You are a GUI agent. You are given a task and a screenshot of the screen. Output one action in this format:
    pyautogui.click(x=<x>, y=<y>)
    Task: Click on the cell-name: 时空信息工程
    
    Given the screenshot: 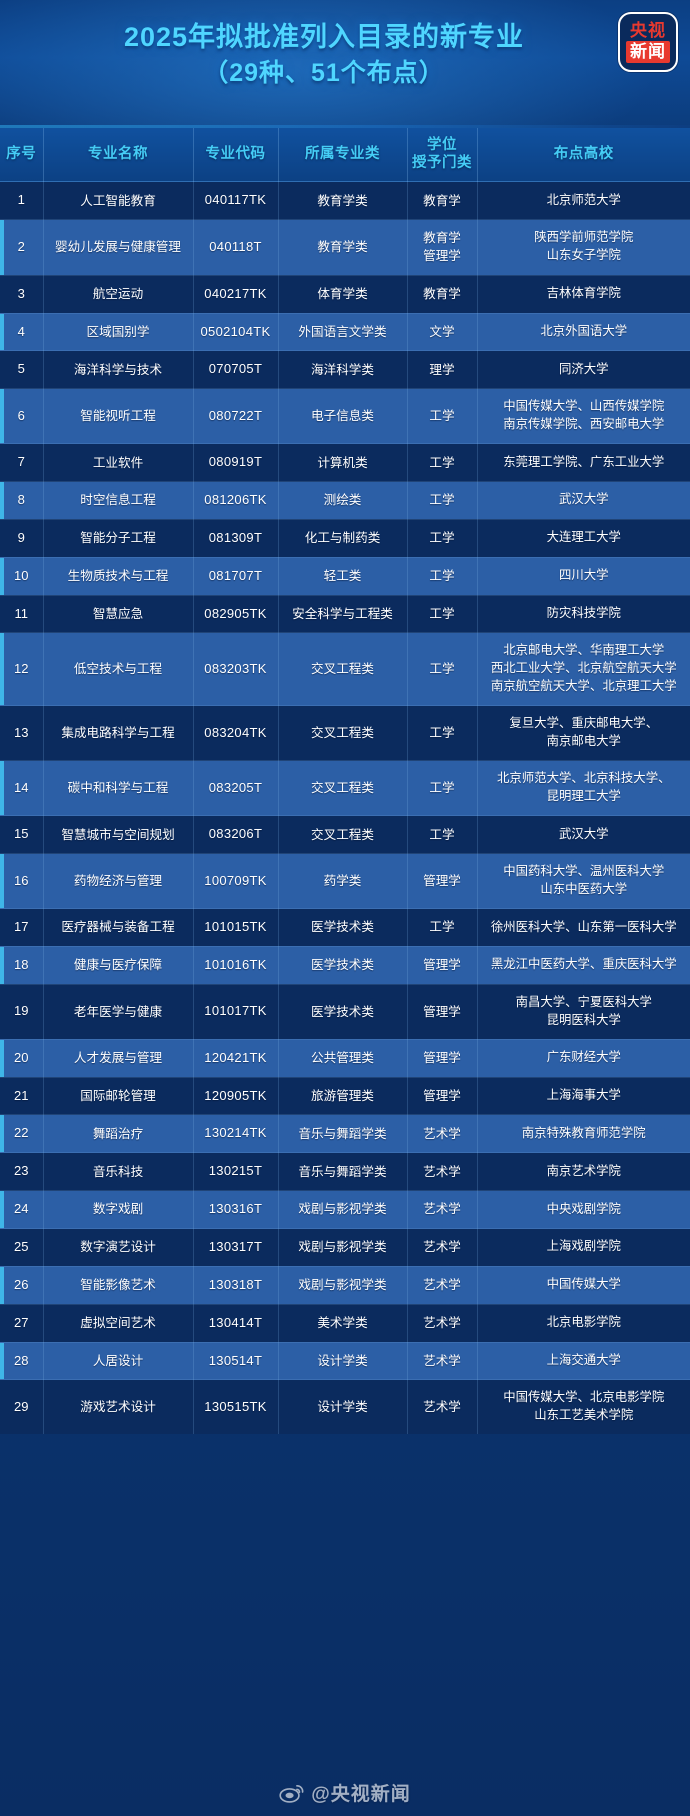 What is the action you would take?
    pyautogui.click(x=118, y=500)
    